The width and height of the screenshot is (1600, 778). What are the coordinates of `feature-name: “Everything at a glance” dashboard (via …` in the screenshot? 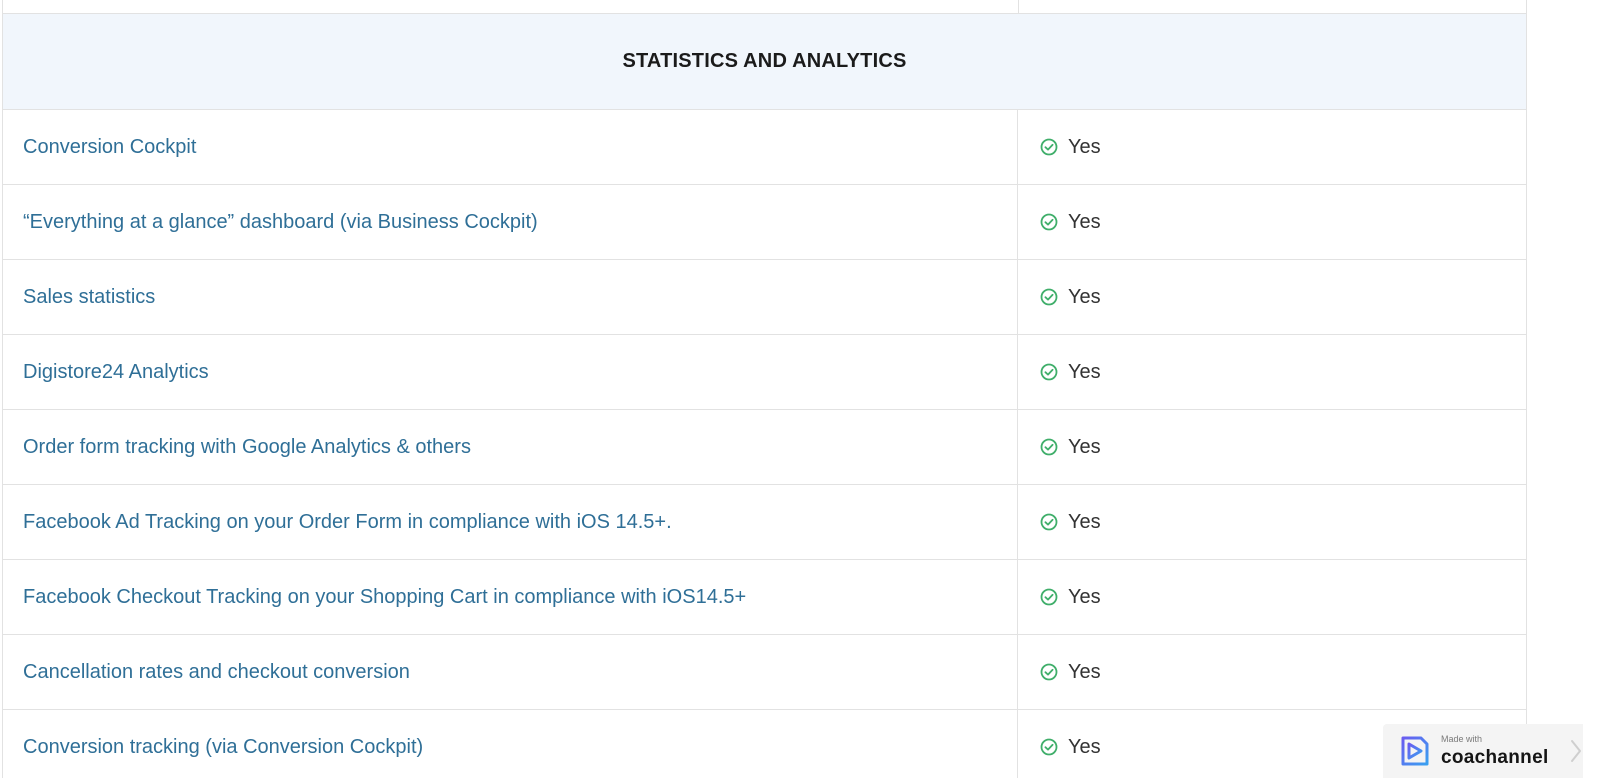 It's located at (510, 222).